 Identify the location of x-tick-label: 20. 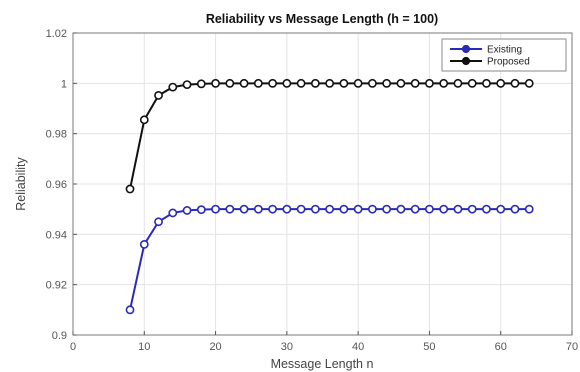
(215, 347).